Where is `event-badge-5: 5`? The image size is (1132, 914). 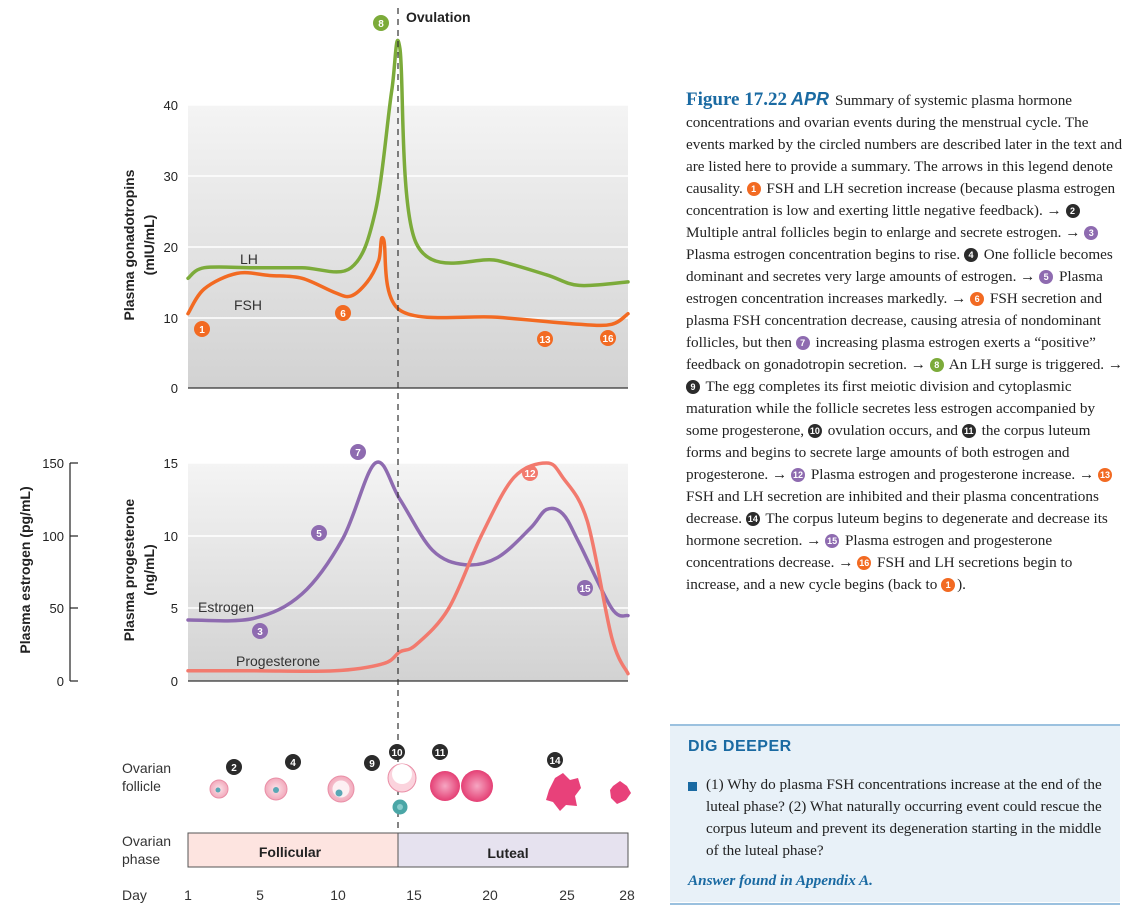
event-badge-5: 5 is located at coordinates (319, 533).